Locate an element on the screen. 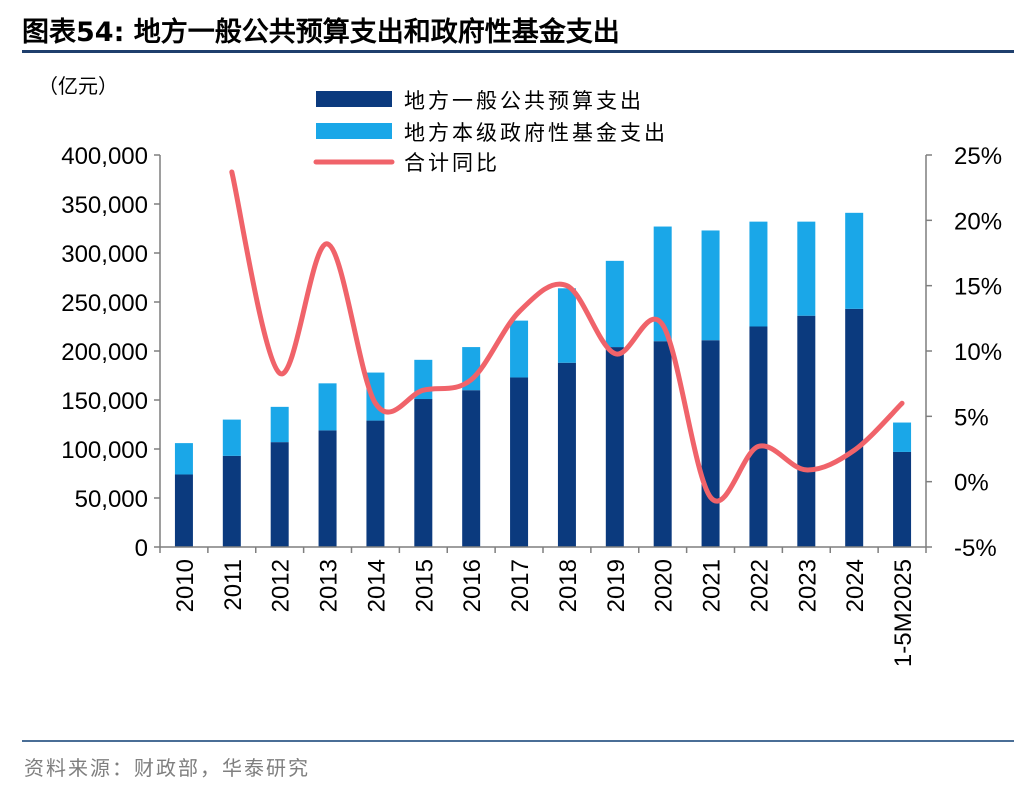  bar-general-budget-2016 is located at coordinates (471, 468).